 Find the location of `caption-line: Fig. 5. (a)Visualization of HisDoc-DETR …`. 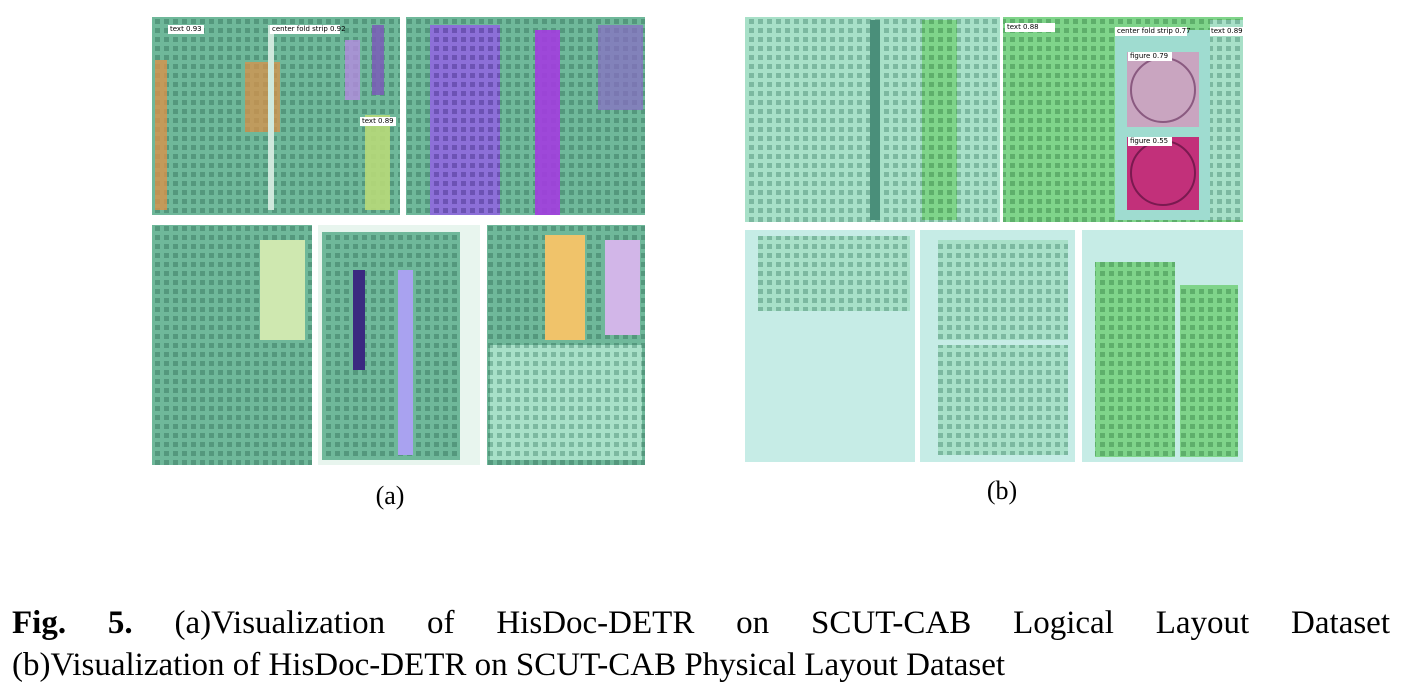

caption-line: Fig. 5. (a)Visualization of HisDoc-DETR … is located at coordinates (701, 623).